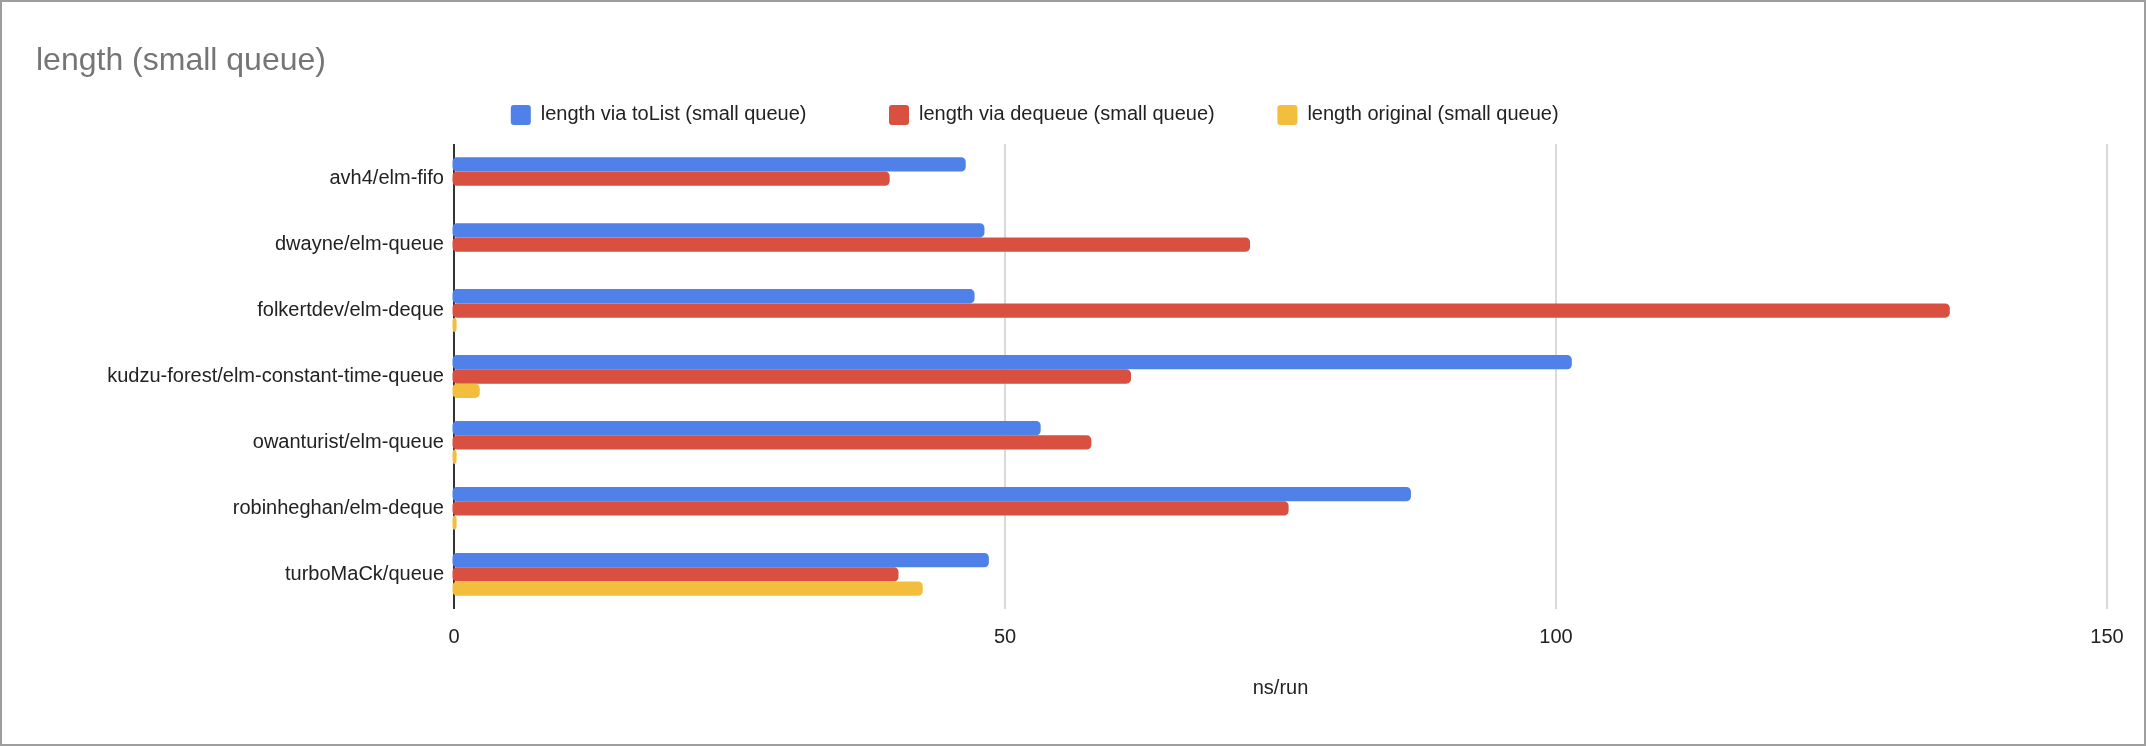 This screenshot has width=2146, height=746. Describe the element at coordinates (364, 572) in the screenshot. I see `y-tick-label: turboMaCk/queue` at that location.